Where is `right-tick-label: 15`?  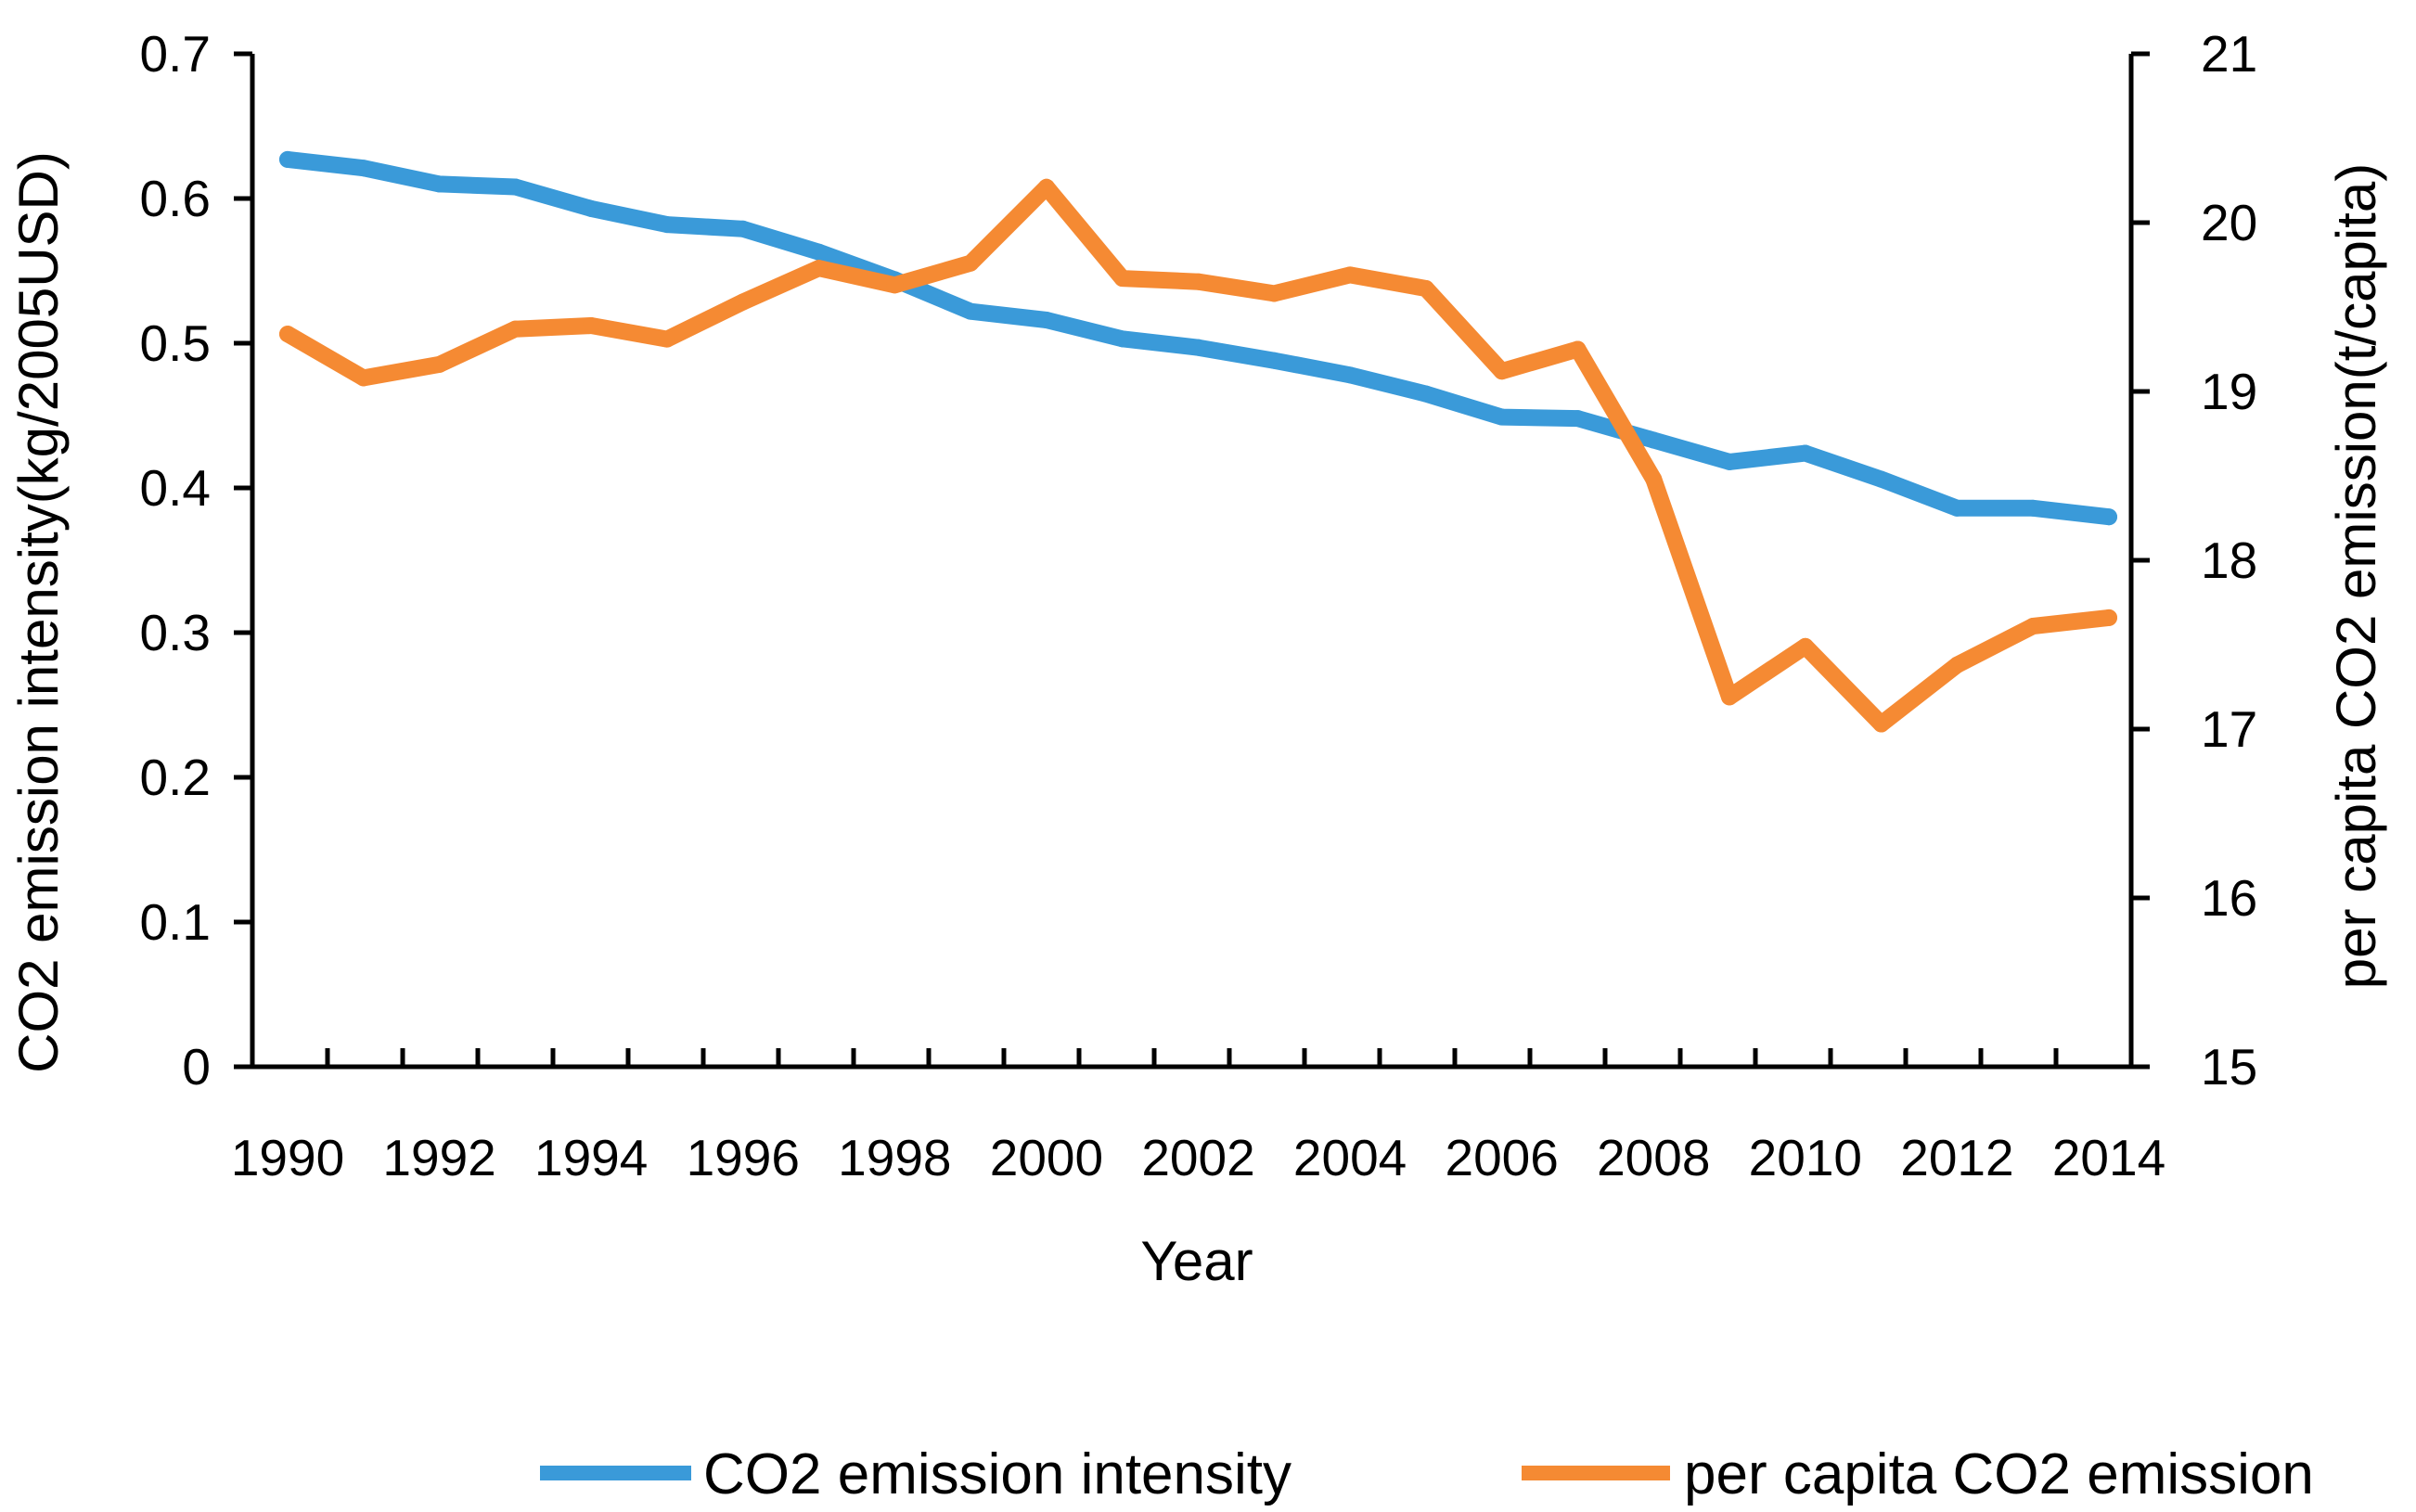 right-tick-label: 15 is located at coordinates (2229, 1067).